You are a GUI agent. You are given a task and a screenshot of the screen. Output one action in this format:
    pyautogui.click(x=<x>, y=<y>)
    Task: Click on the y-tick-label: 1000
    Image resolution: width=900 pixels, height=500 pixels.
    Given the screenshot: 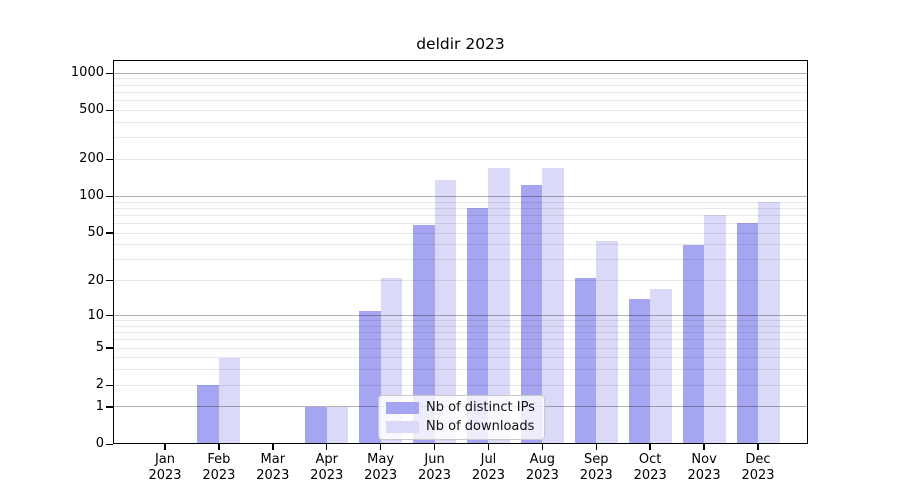 What is the action you would take?
    pyautogui.click(x=87, y=73)
    